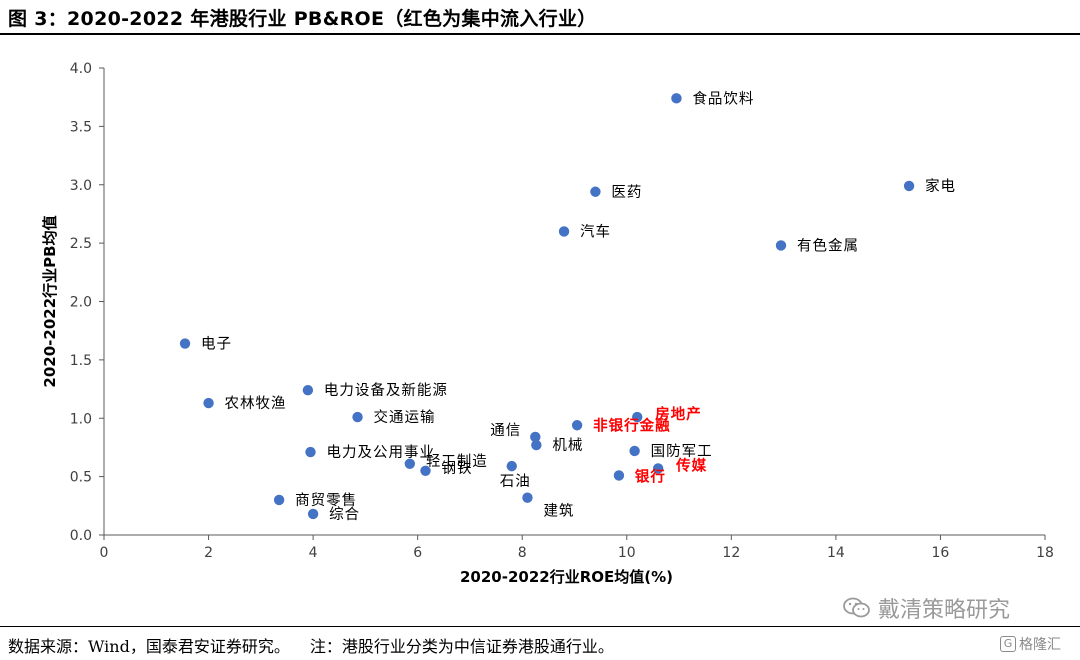 This screenshot has height=660, width=1080. What do you see at coordinates (344, 514) in the screenshot?
I see `data-label: 综合` at bounding box center [344, 514].